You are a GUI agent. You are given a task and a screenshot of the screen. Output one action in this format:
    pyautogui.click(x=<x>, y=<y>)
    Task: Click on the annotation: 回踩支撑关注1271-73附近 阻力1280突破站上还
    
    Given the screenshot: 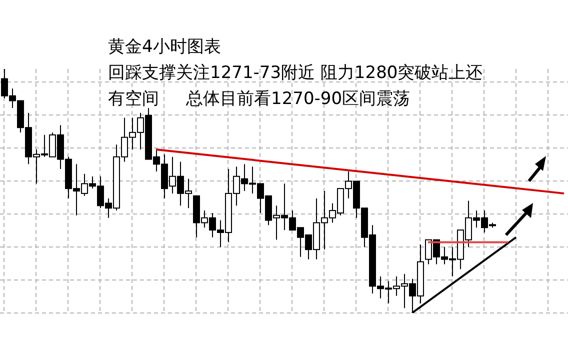 What is the action you would take?
    pyautogui.click(x=295, y=73)
    